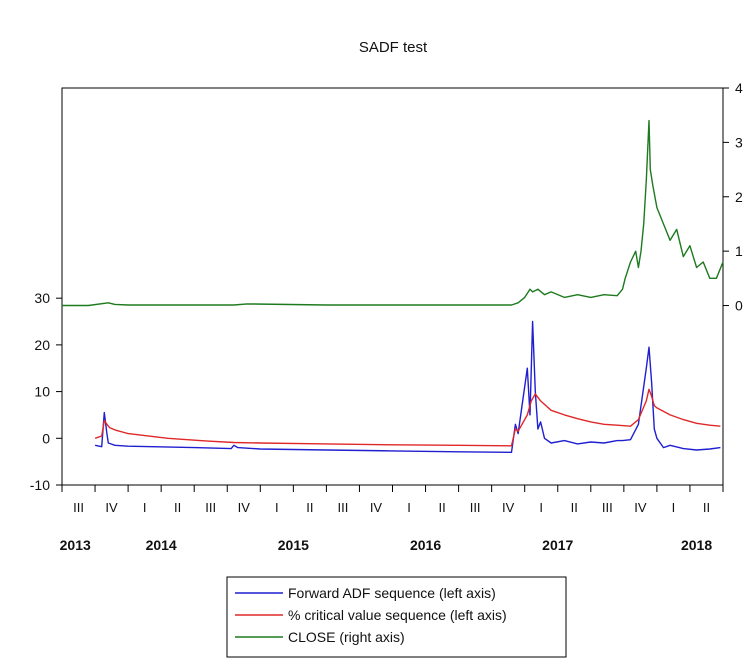 The width and height of the screenshot is (754, 667). Describe the element at coordinates (42, 298) in the screenshot. I see `left-tick-label: 30` at that location.